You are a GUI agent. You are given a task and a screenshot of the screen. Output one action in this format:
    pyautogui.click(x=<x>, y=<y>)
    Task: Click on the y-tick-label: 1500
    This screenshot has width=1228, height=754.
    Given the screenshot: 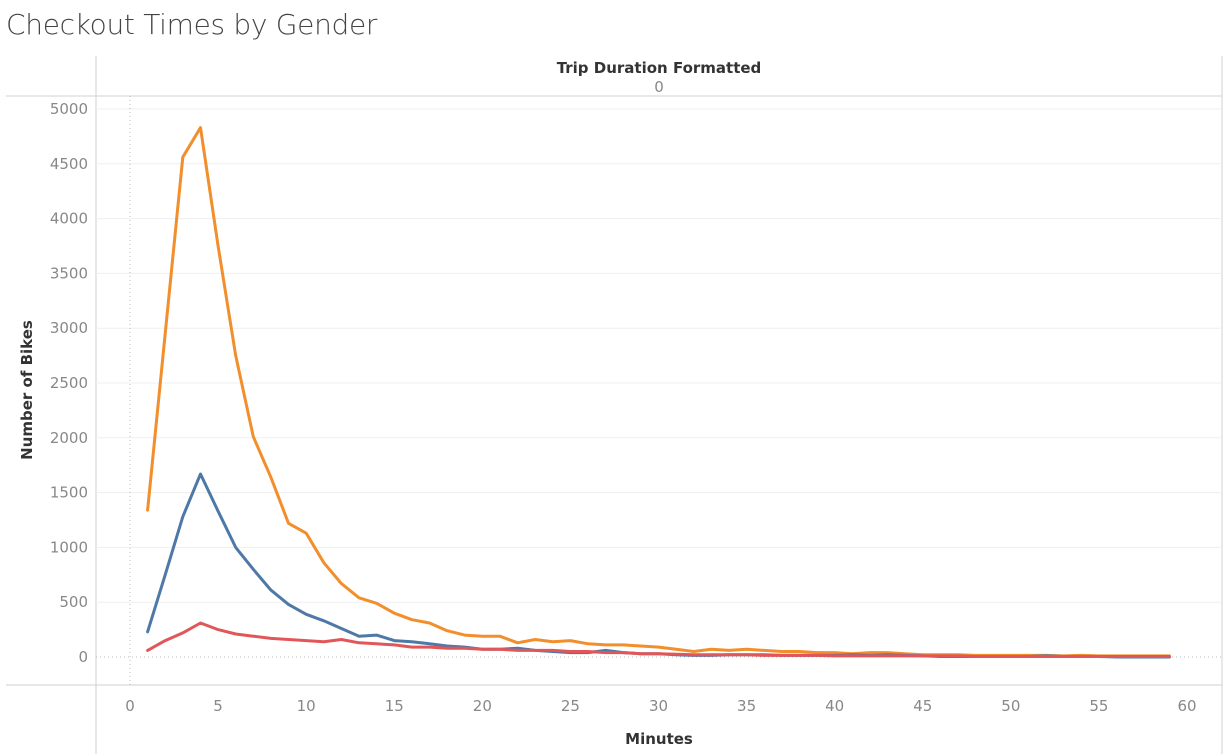 What is the action you would take?
    pyautogui.click(x=69, y=493)
    